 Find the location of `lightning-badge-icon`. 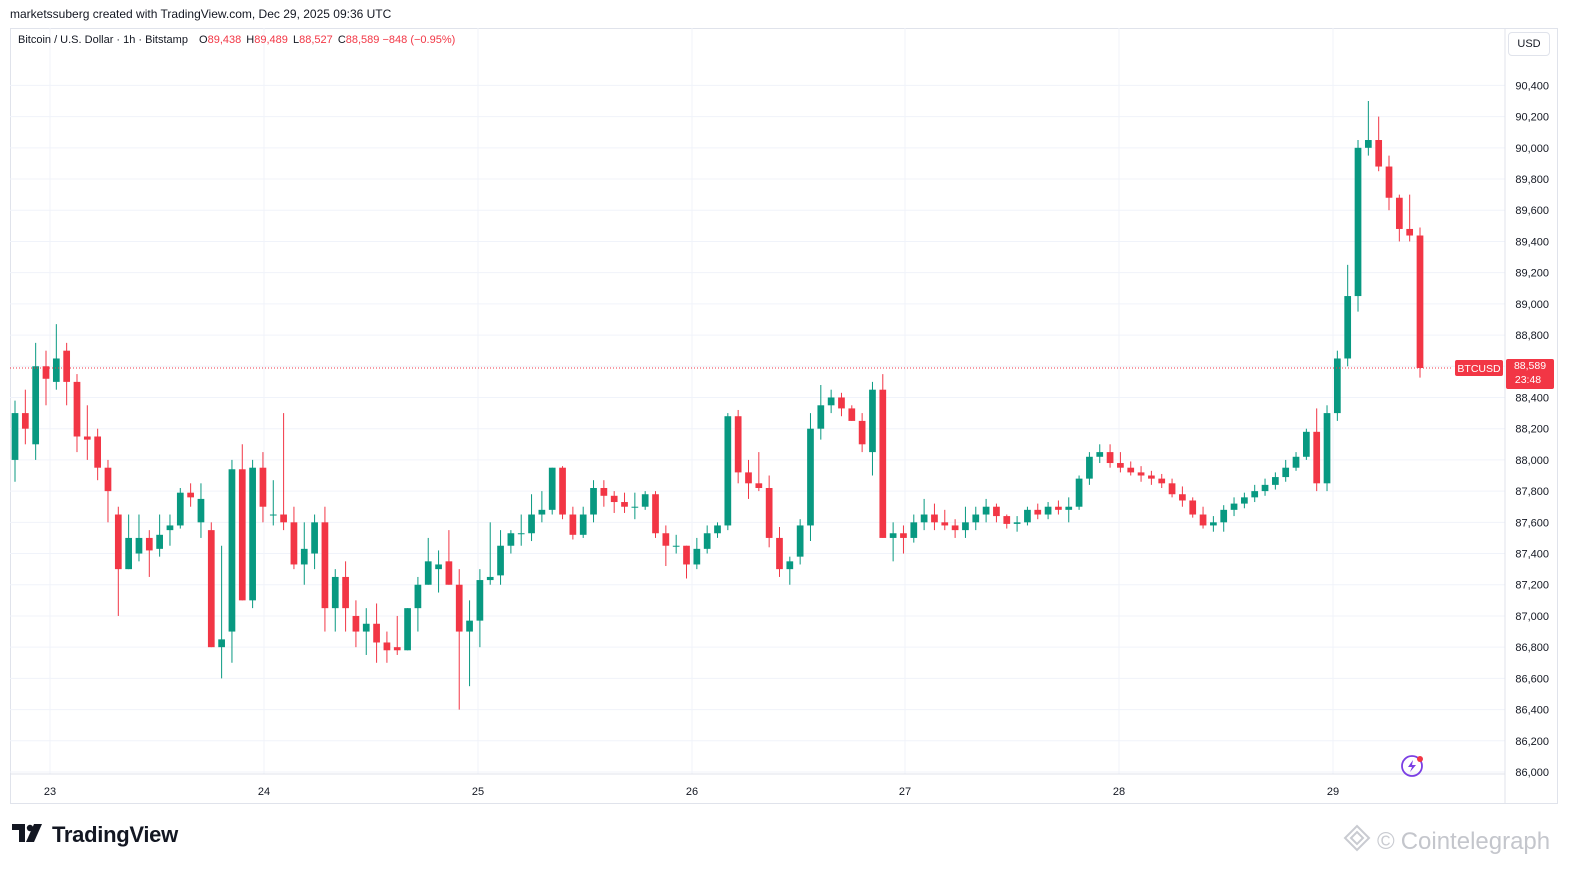

lightning-badge-icon is located at coordinates (1412, 766).